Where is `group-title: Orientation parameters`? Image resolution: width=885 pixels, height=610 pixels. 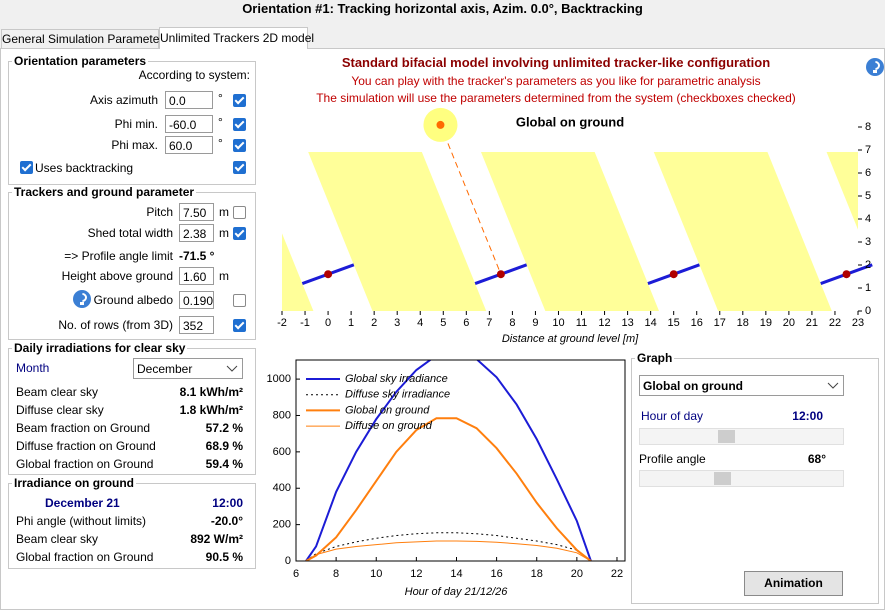 group-title: Orientation parameters is located at coordinates (80, 61).